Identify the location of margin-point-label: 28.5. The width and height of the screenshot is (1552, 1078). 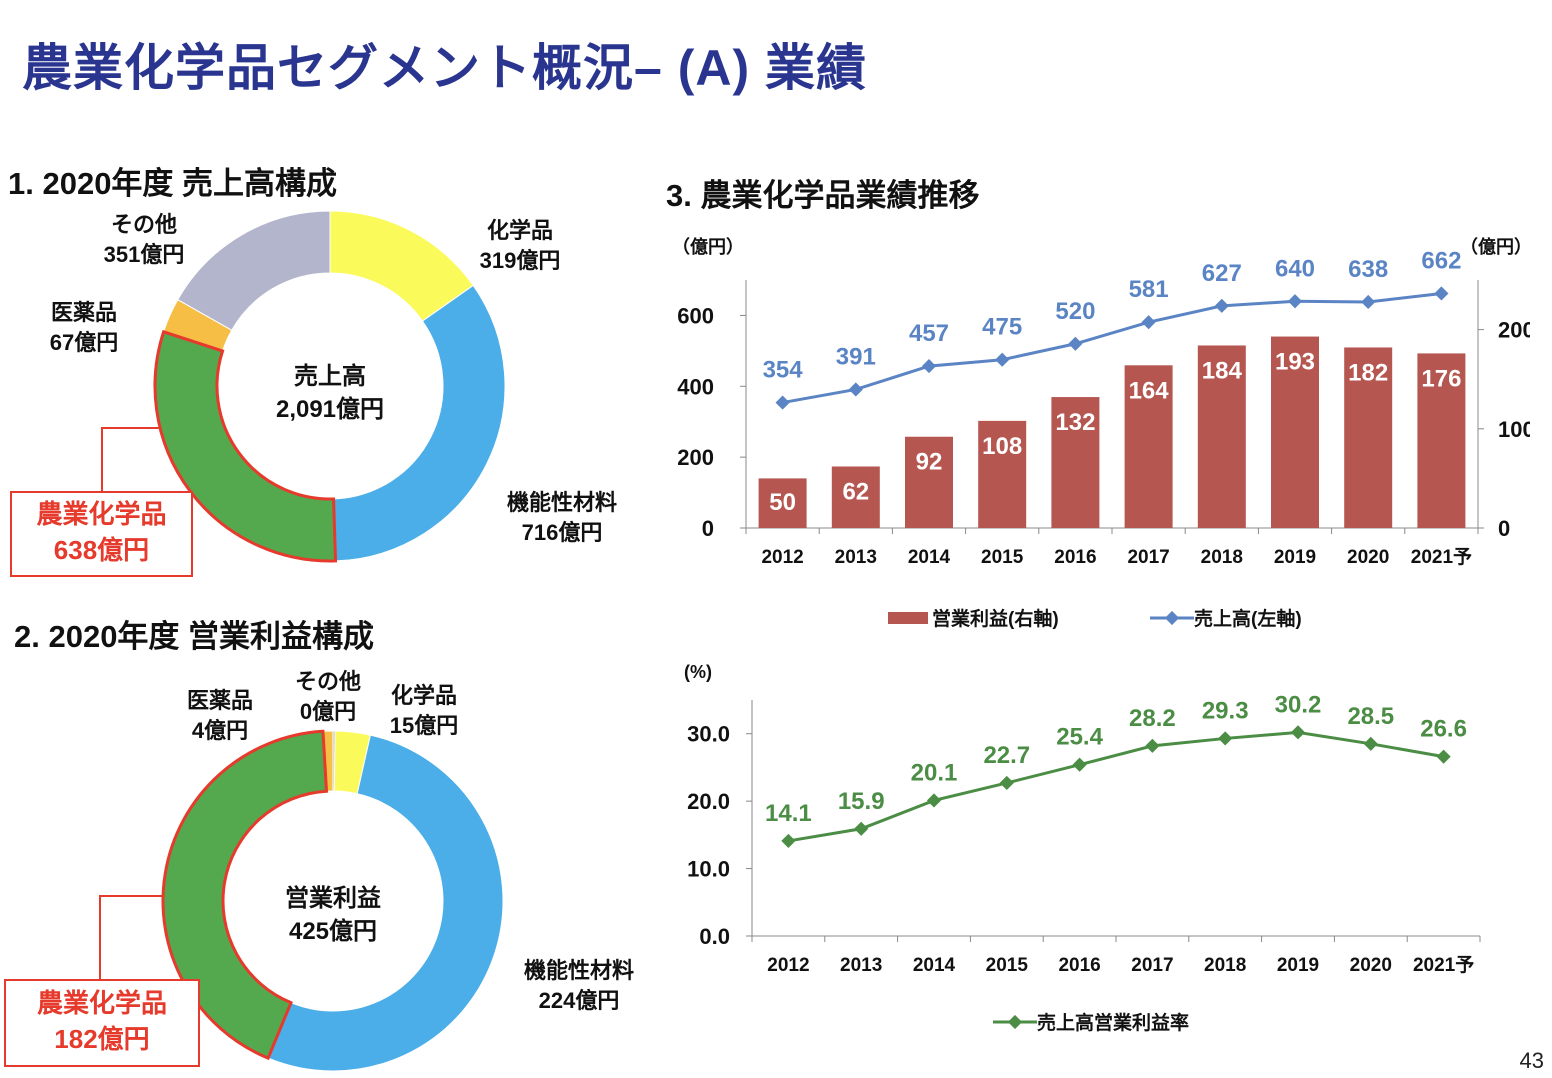
(1370, 716).